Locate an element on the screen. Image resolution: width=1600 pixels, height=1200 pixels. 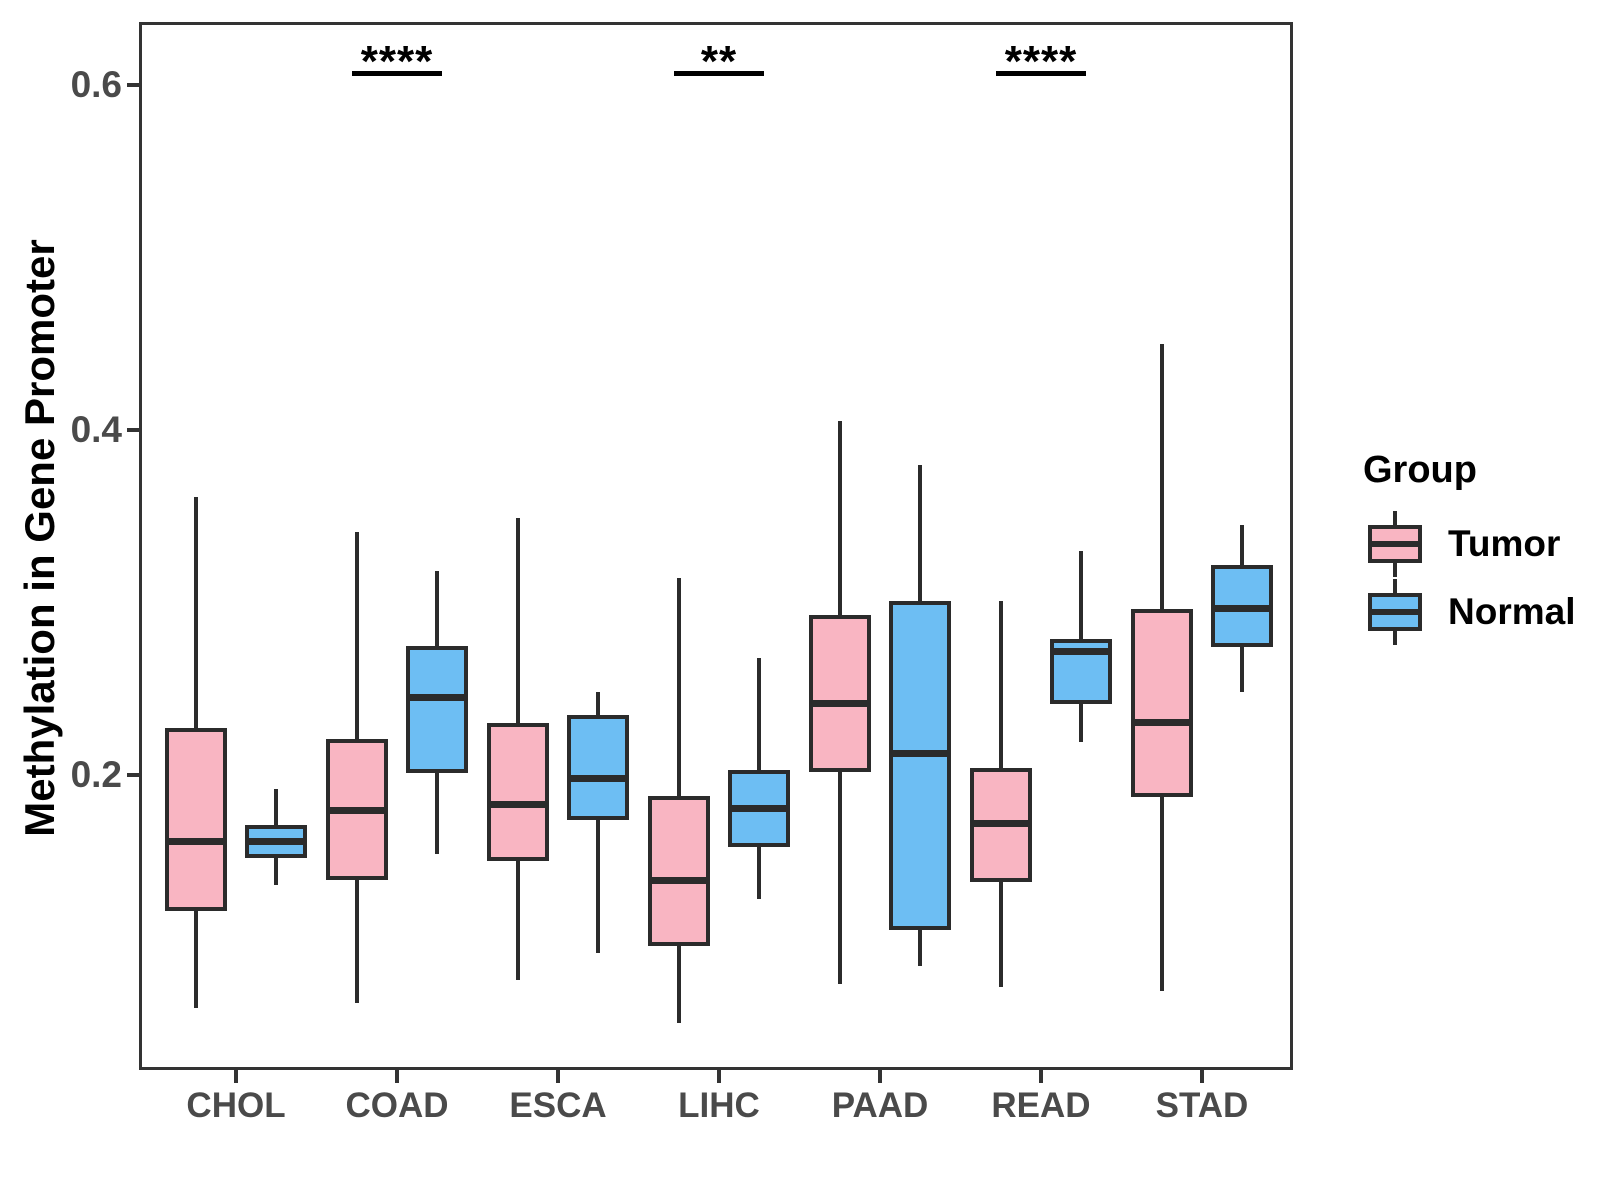
x-axis-tick-label: STAD is located at coordinates (1202, 1105).